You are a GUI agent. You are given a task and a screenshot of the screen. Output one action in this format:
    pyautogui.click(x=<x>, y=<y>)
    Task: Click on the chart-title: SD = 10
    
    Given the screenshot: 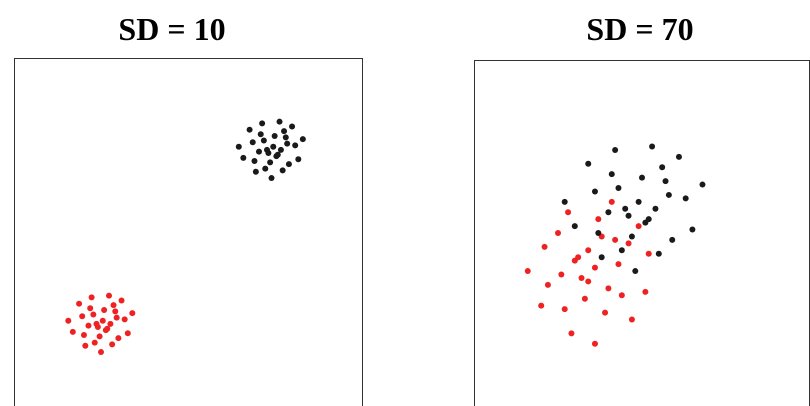 What is the action you would take?
    pyautogui.click(x=171, y=29)
    